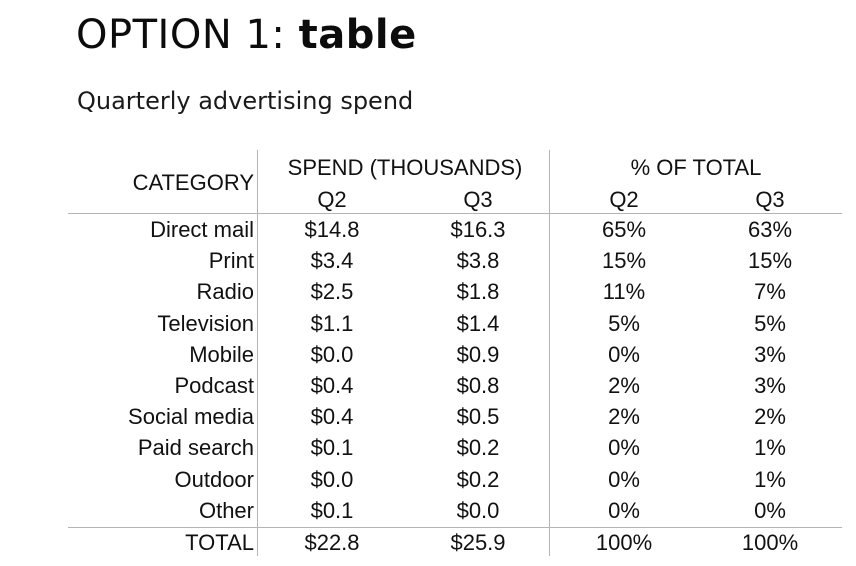 The height and width of the screenshot is (566, 856). What do you see at coordinates (770, 229) in the screenshot?
I see `cell-pct-q3: 63%` at bounding box center [770, 229].